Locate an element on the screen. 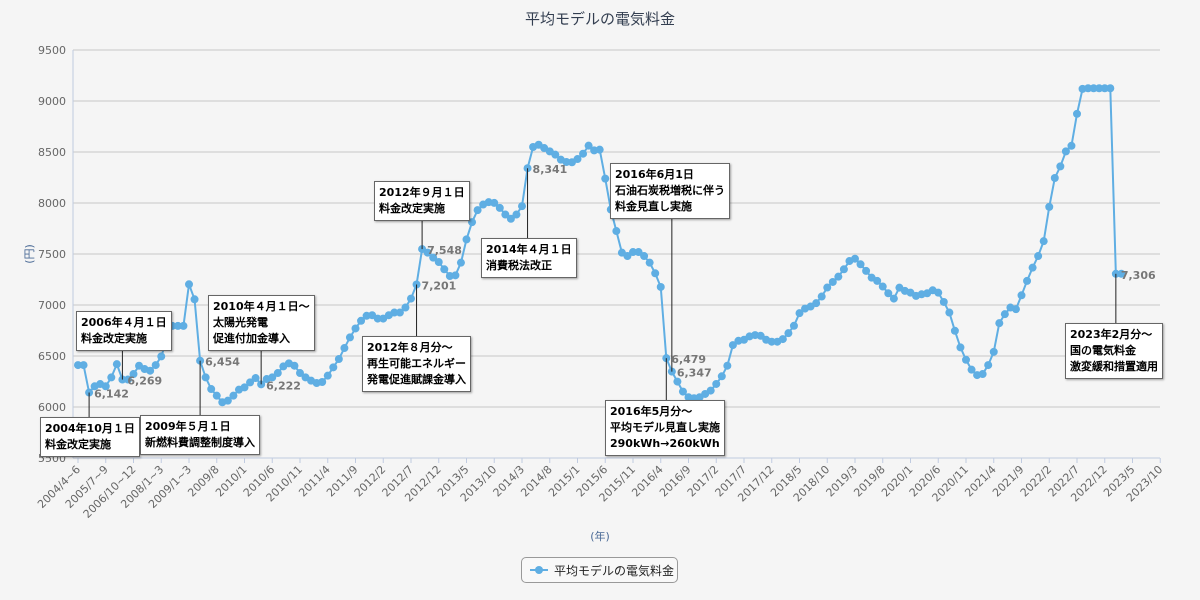  annotation-line: 再生可能エネルギー is located at coordinates (416, 363).